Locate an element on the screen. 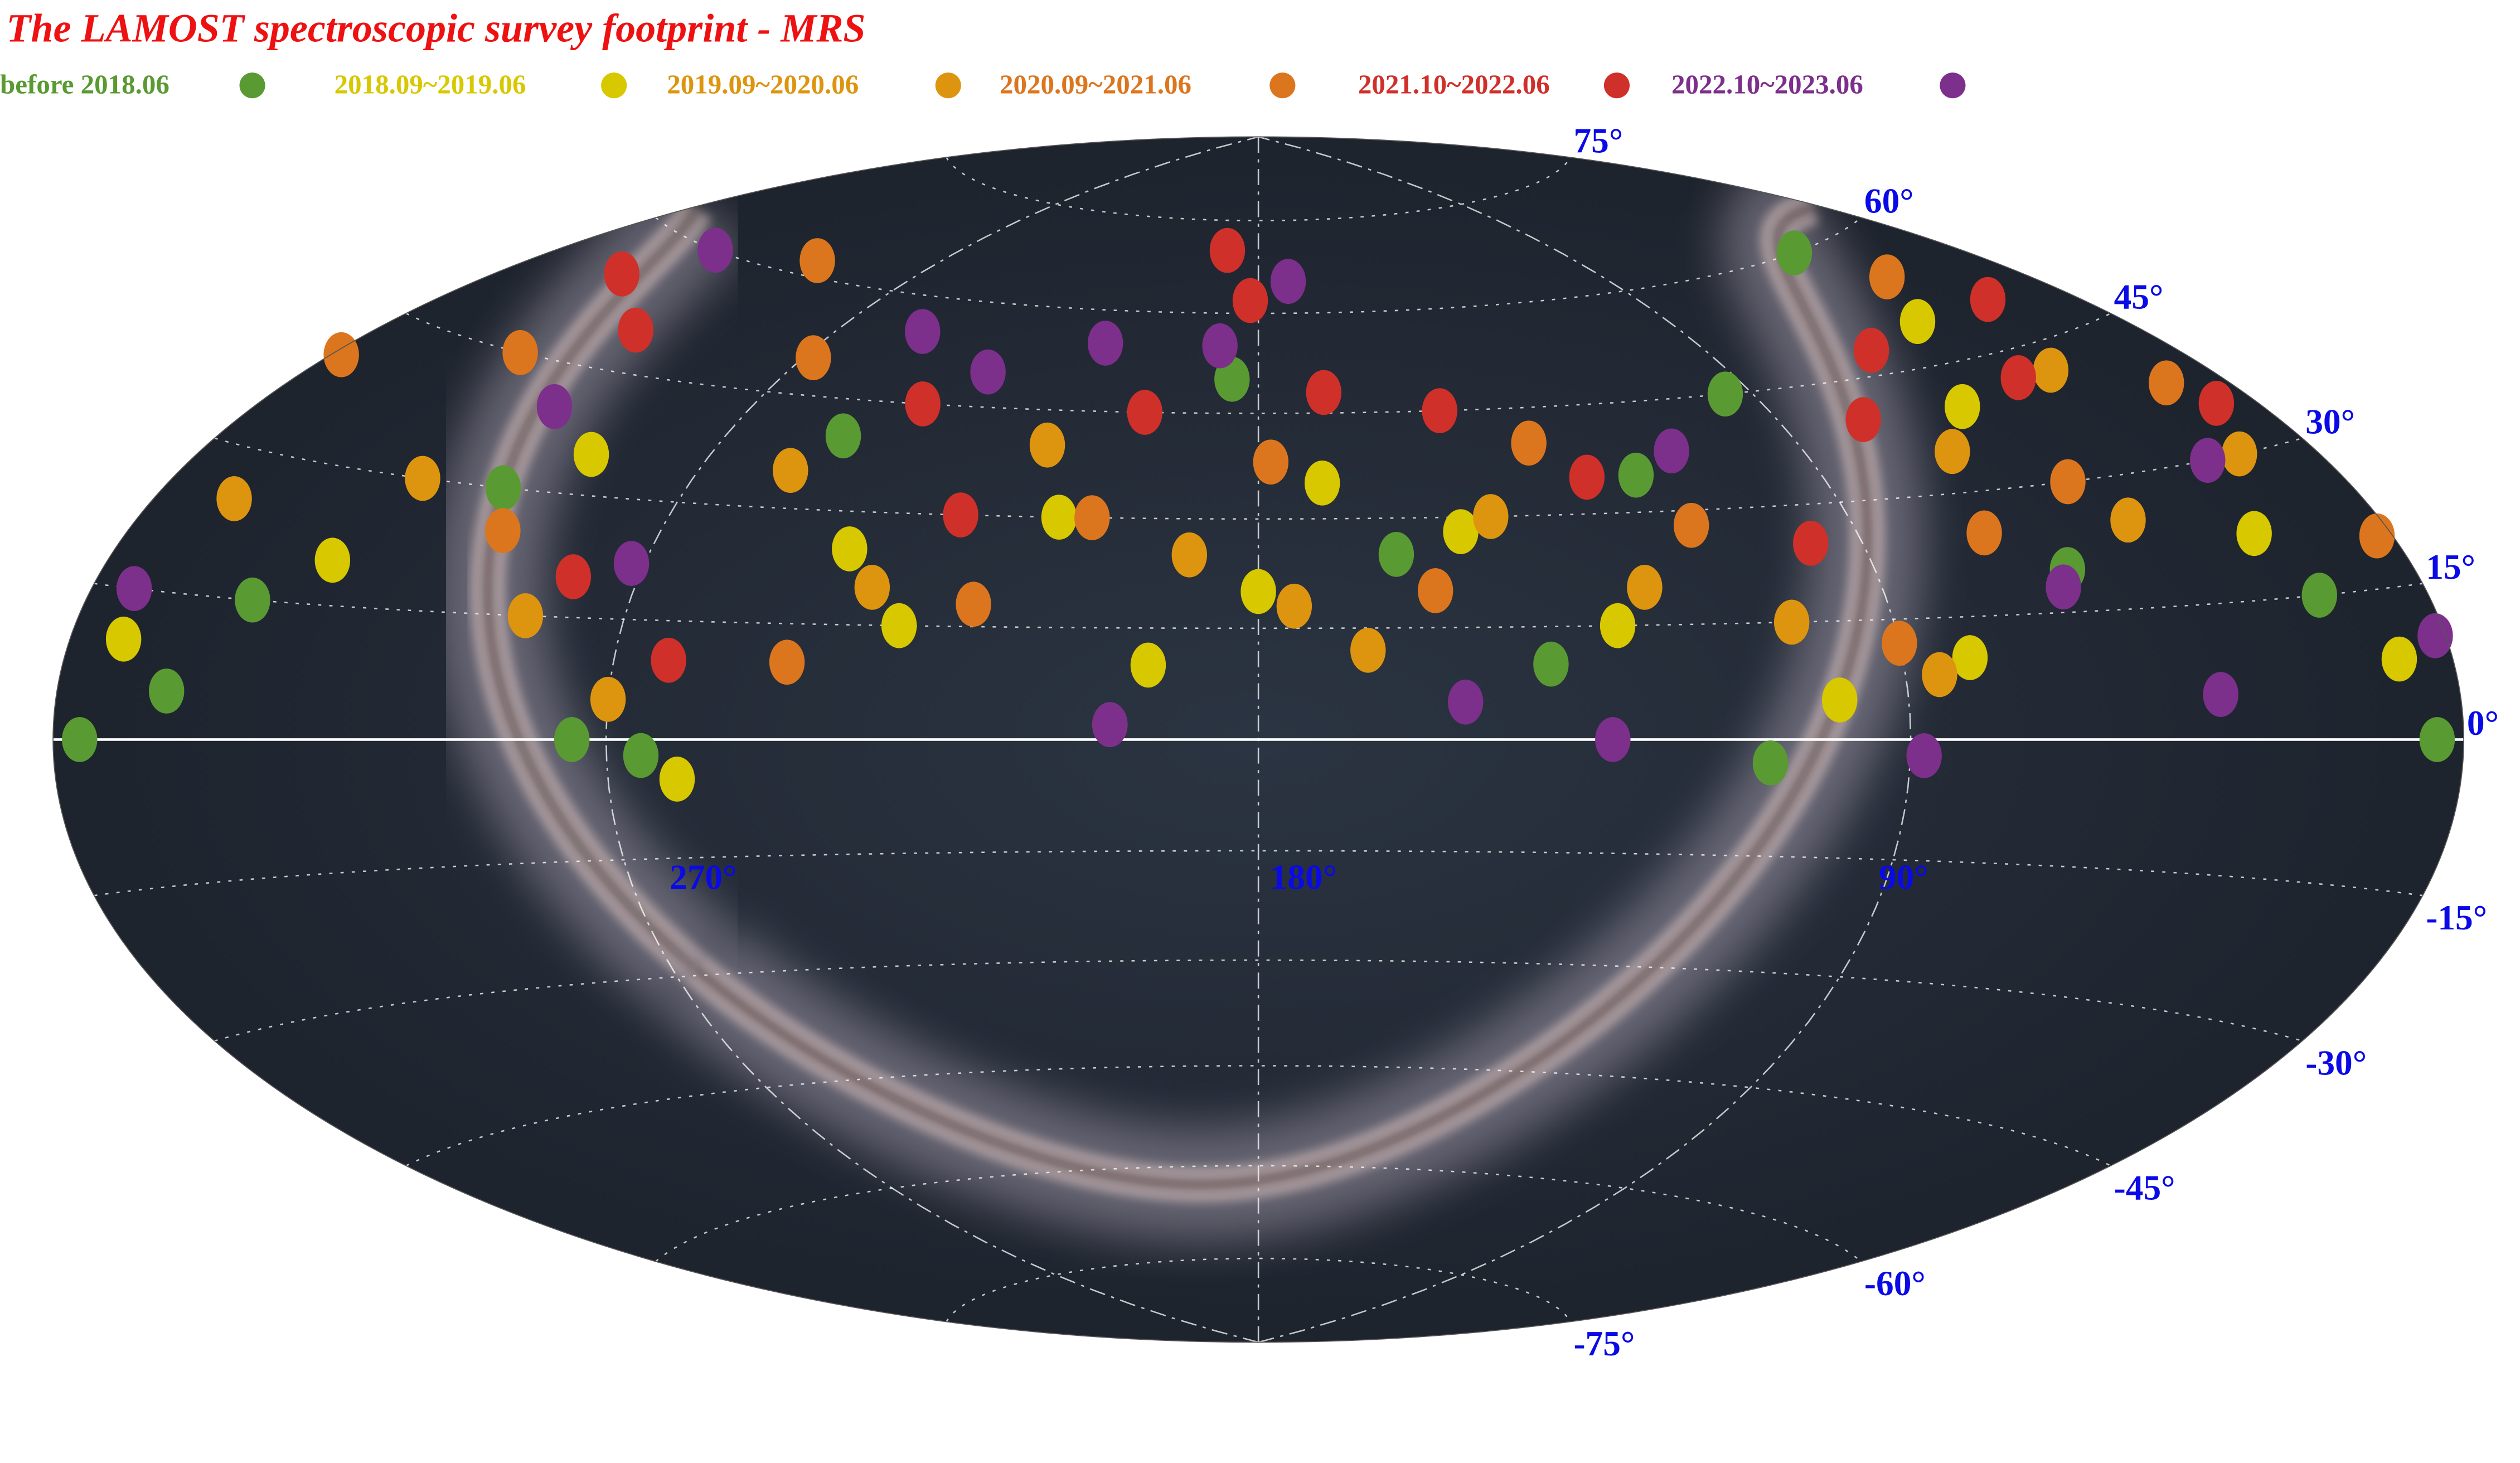 Image resolution: width=2520 pixels, height=1463 pixels. dec-label: -45° is located at coordinates (2144, 1187).